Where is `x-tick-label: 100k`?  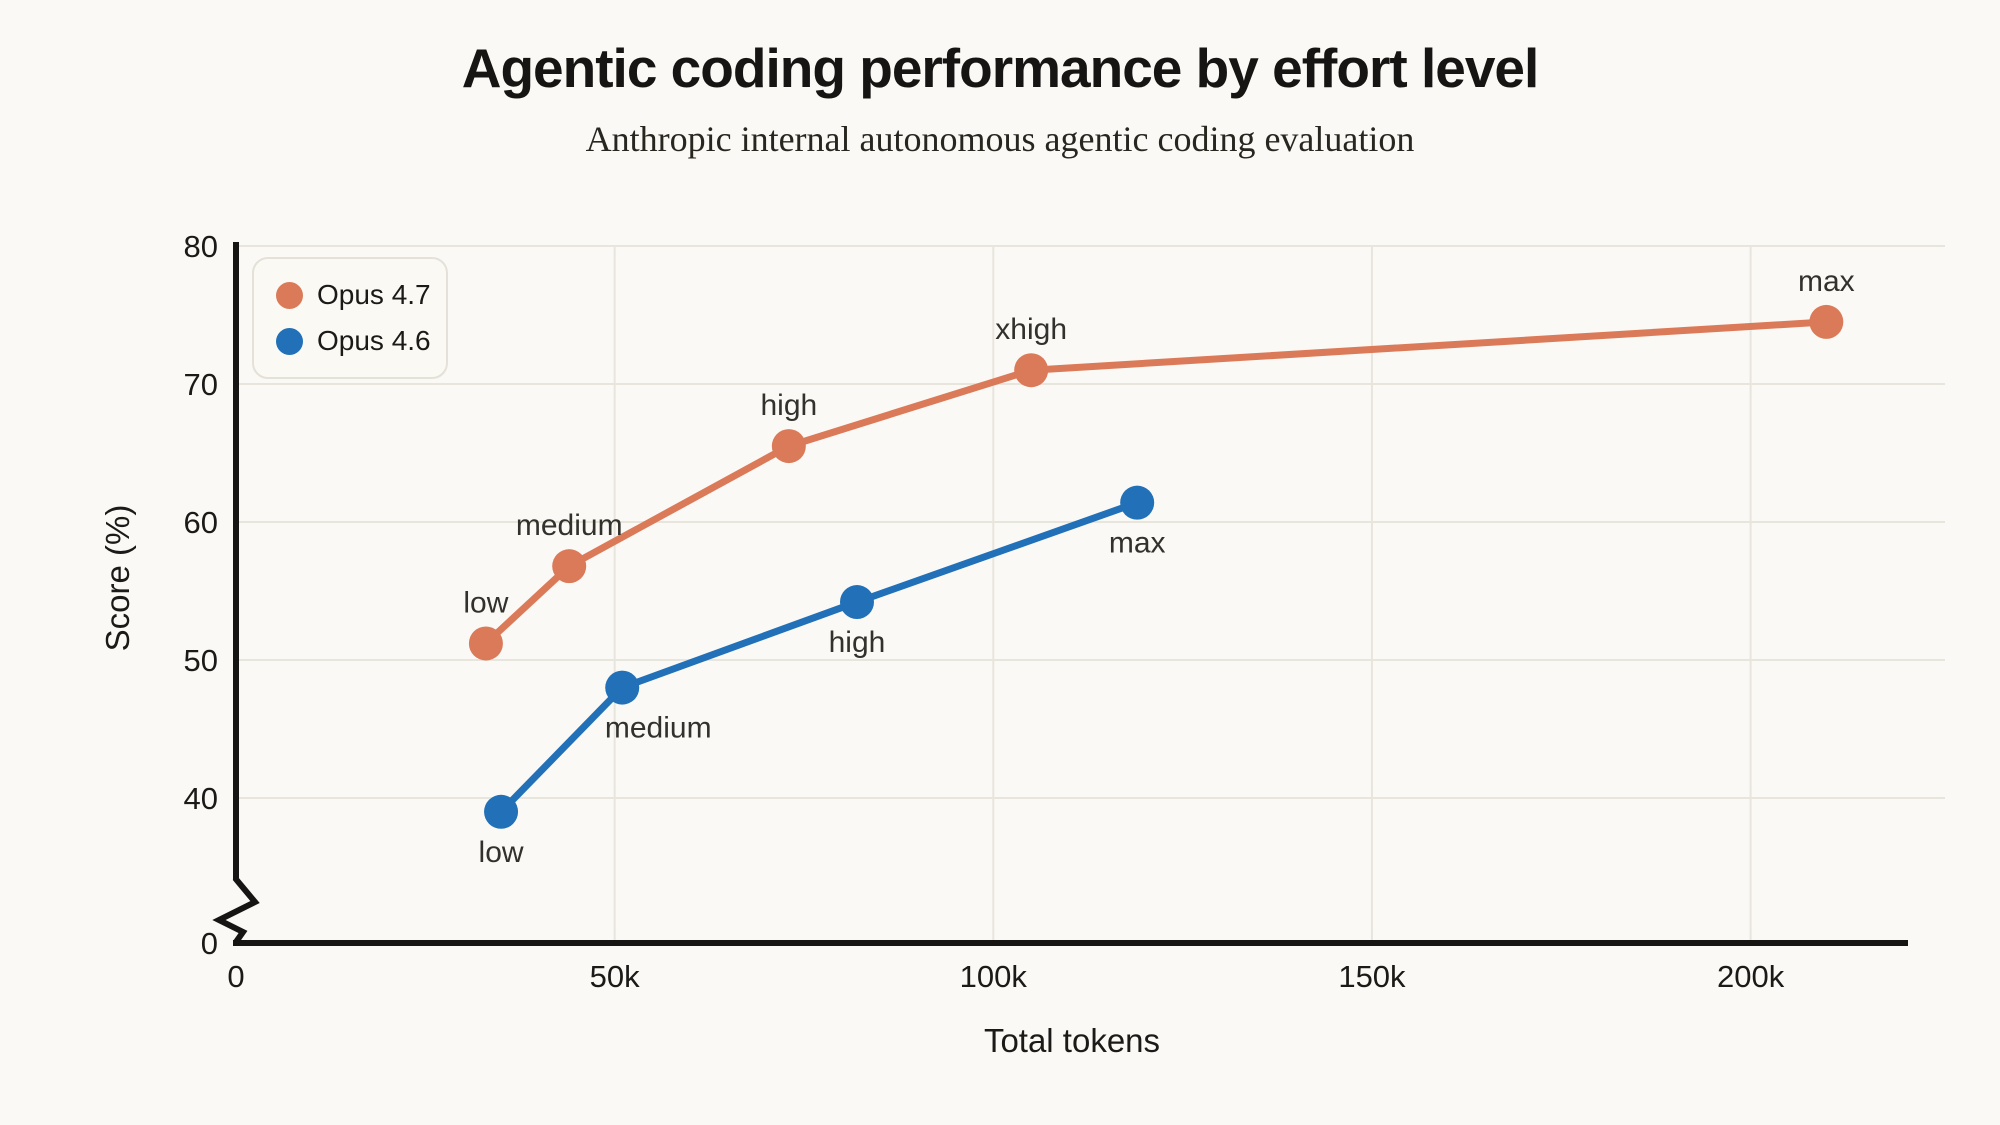 x-tick-label: 100k is located at coordinates (994, 976).